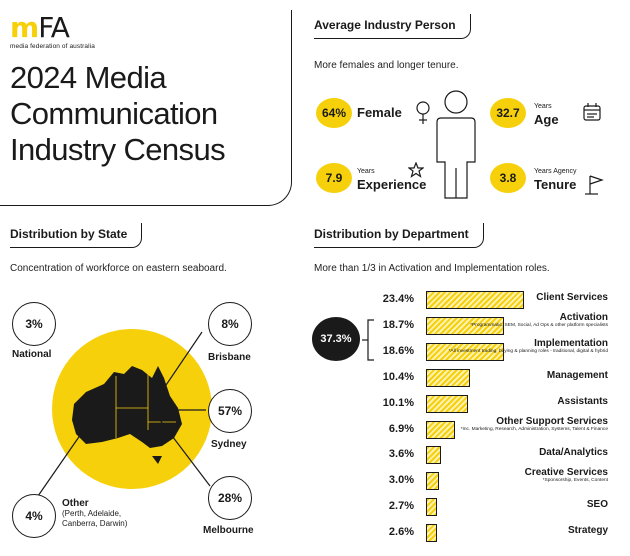 This screenshot has width=630, height=556. Describe the element at coordinates (88, 77) in the screenshot. I see `title-line-1: 2024 Media` at that location.